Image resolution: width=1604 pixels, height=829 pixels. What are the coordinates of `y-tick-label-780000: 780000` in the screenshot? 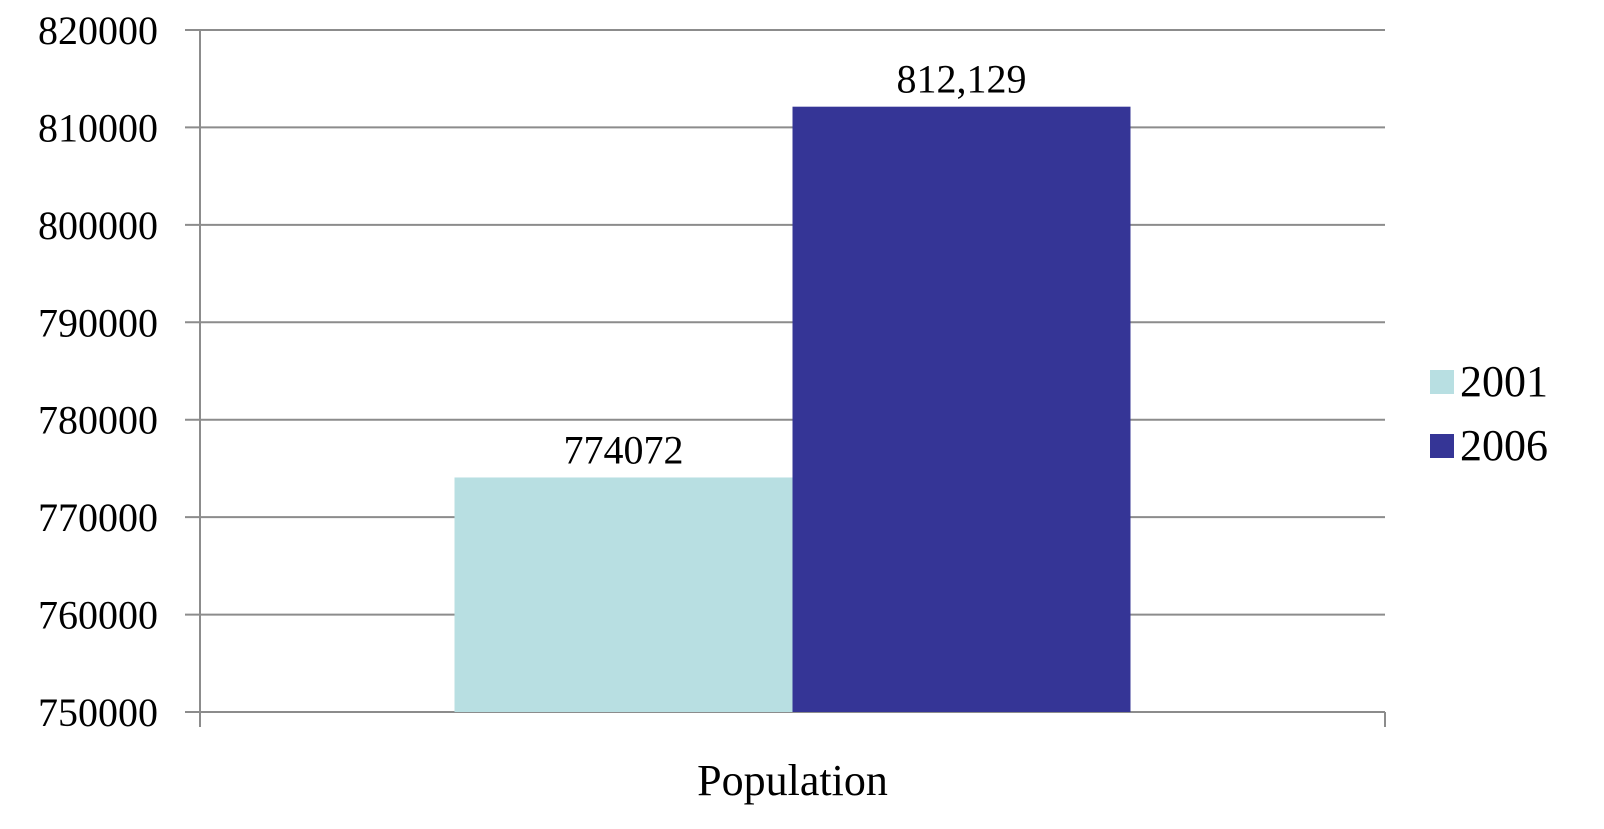 It's located at (98, 420).